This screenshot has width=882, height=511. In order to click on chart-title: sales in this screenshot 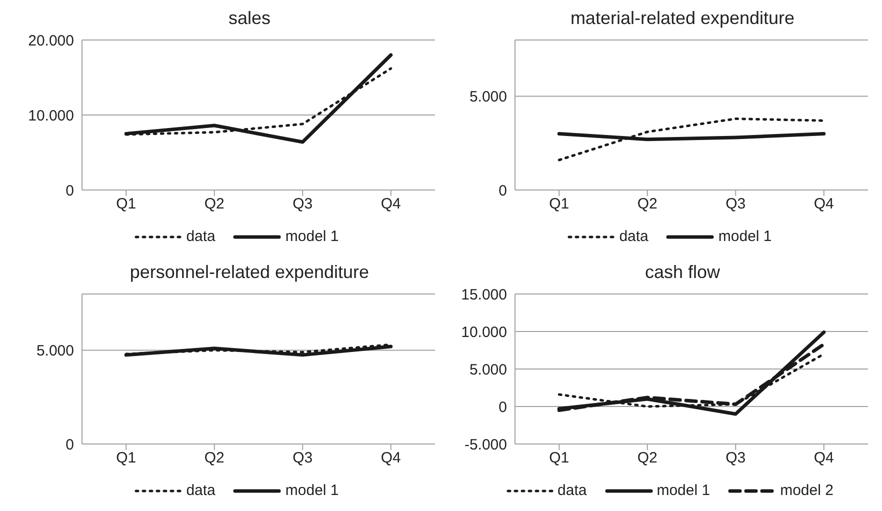, I will do `click(249, 19)`.